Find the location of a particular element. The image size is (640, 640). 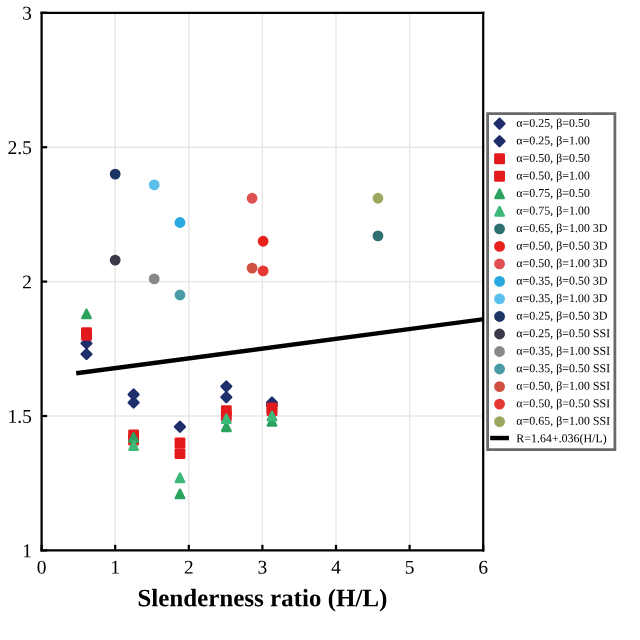

x-tick-label: 0 is located at coordinates (41, 567).